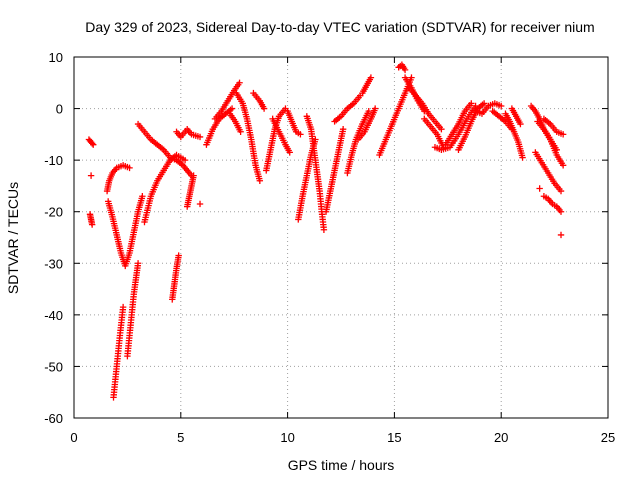 The image size is (640, 480). What do you see at coordinates (259, 100) in the screenshot?
I see `series-arc-r` at bounding box center [259, 100].